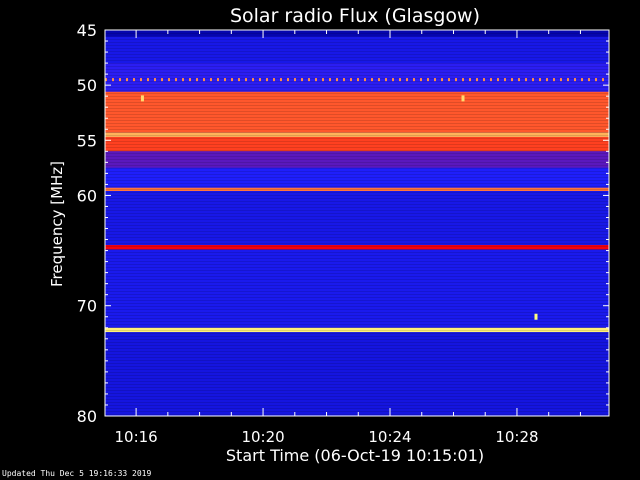 The height and width of the screenshot is (480, 640). What do you see at coordinates (87, 85) in the screenshot?
I see `y-tick-label: 50` at bounding box center [87, 85].